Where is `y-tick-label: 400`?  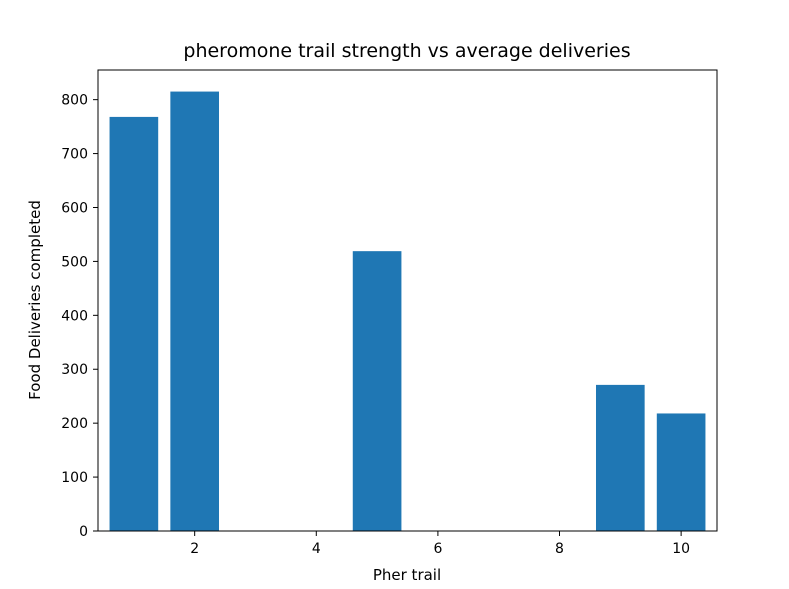
y-tick-label: 400 is located at coordinates (74, 316).